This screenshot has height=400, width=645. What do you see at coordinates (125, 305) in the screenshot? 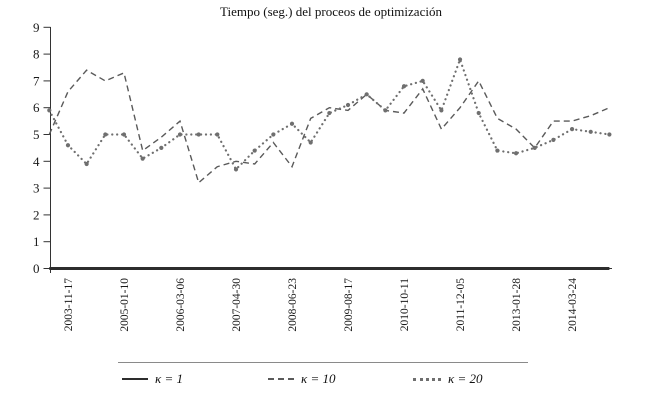
I see `x-tick-label: 2005-01-10` at bounding box center [125, 305].